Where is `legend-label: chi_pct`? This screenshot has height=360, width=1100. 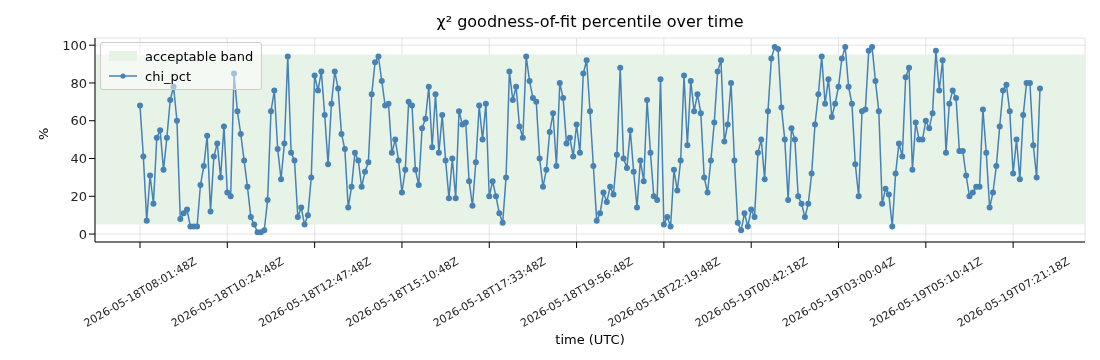
legend-label: chi_pct is located at coordinates (168, 76).